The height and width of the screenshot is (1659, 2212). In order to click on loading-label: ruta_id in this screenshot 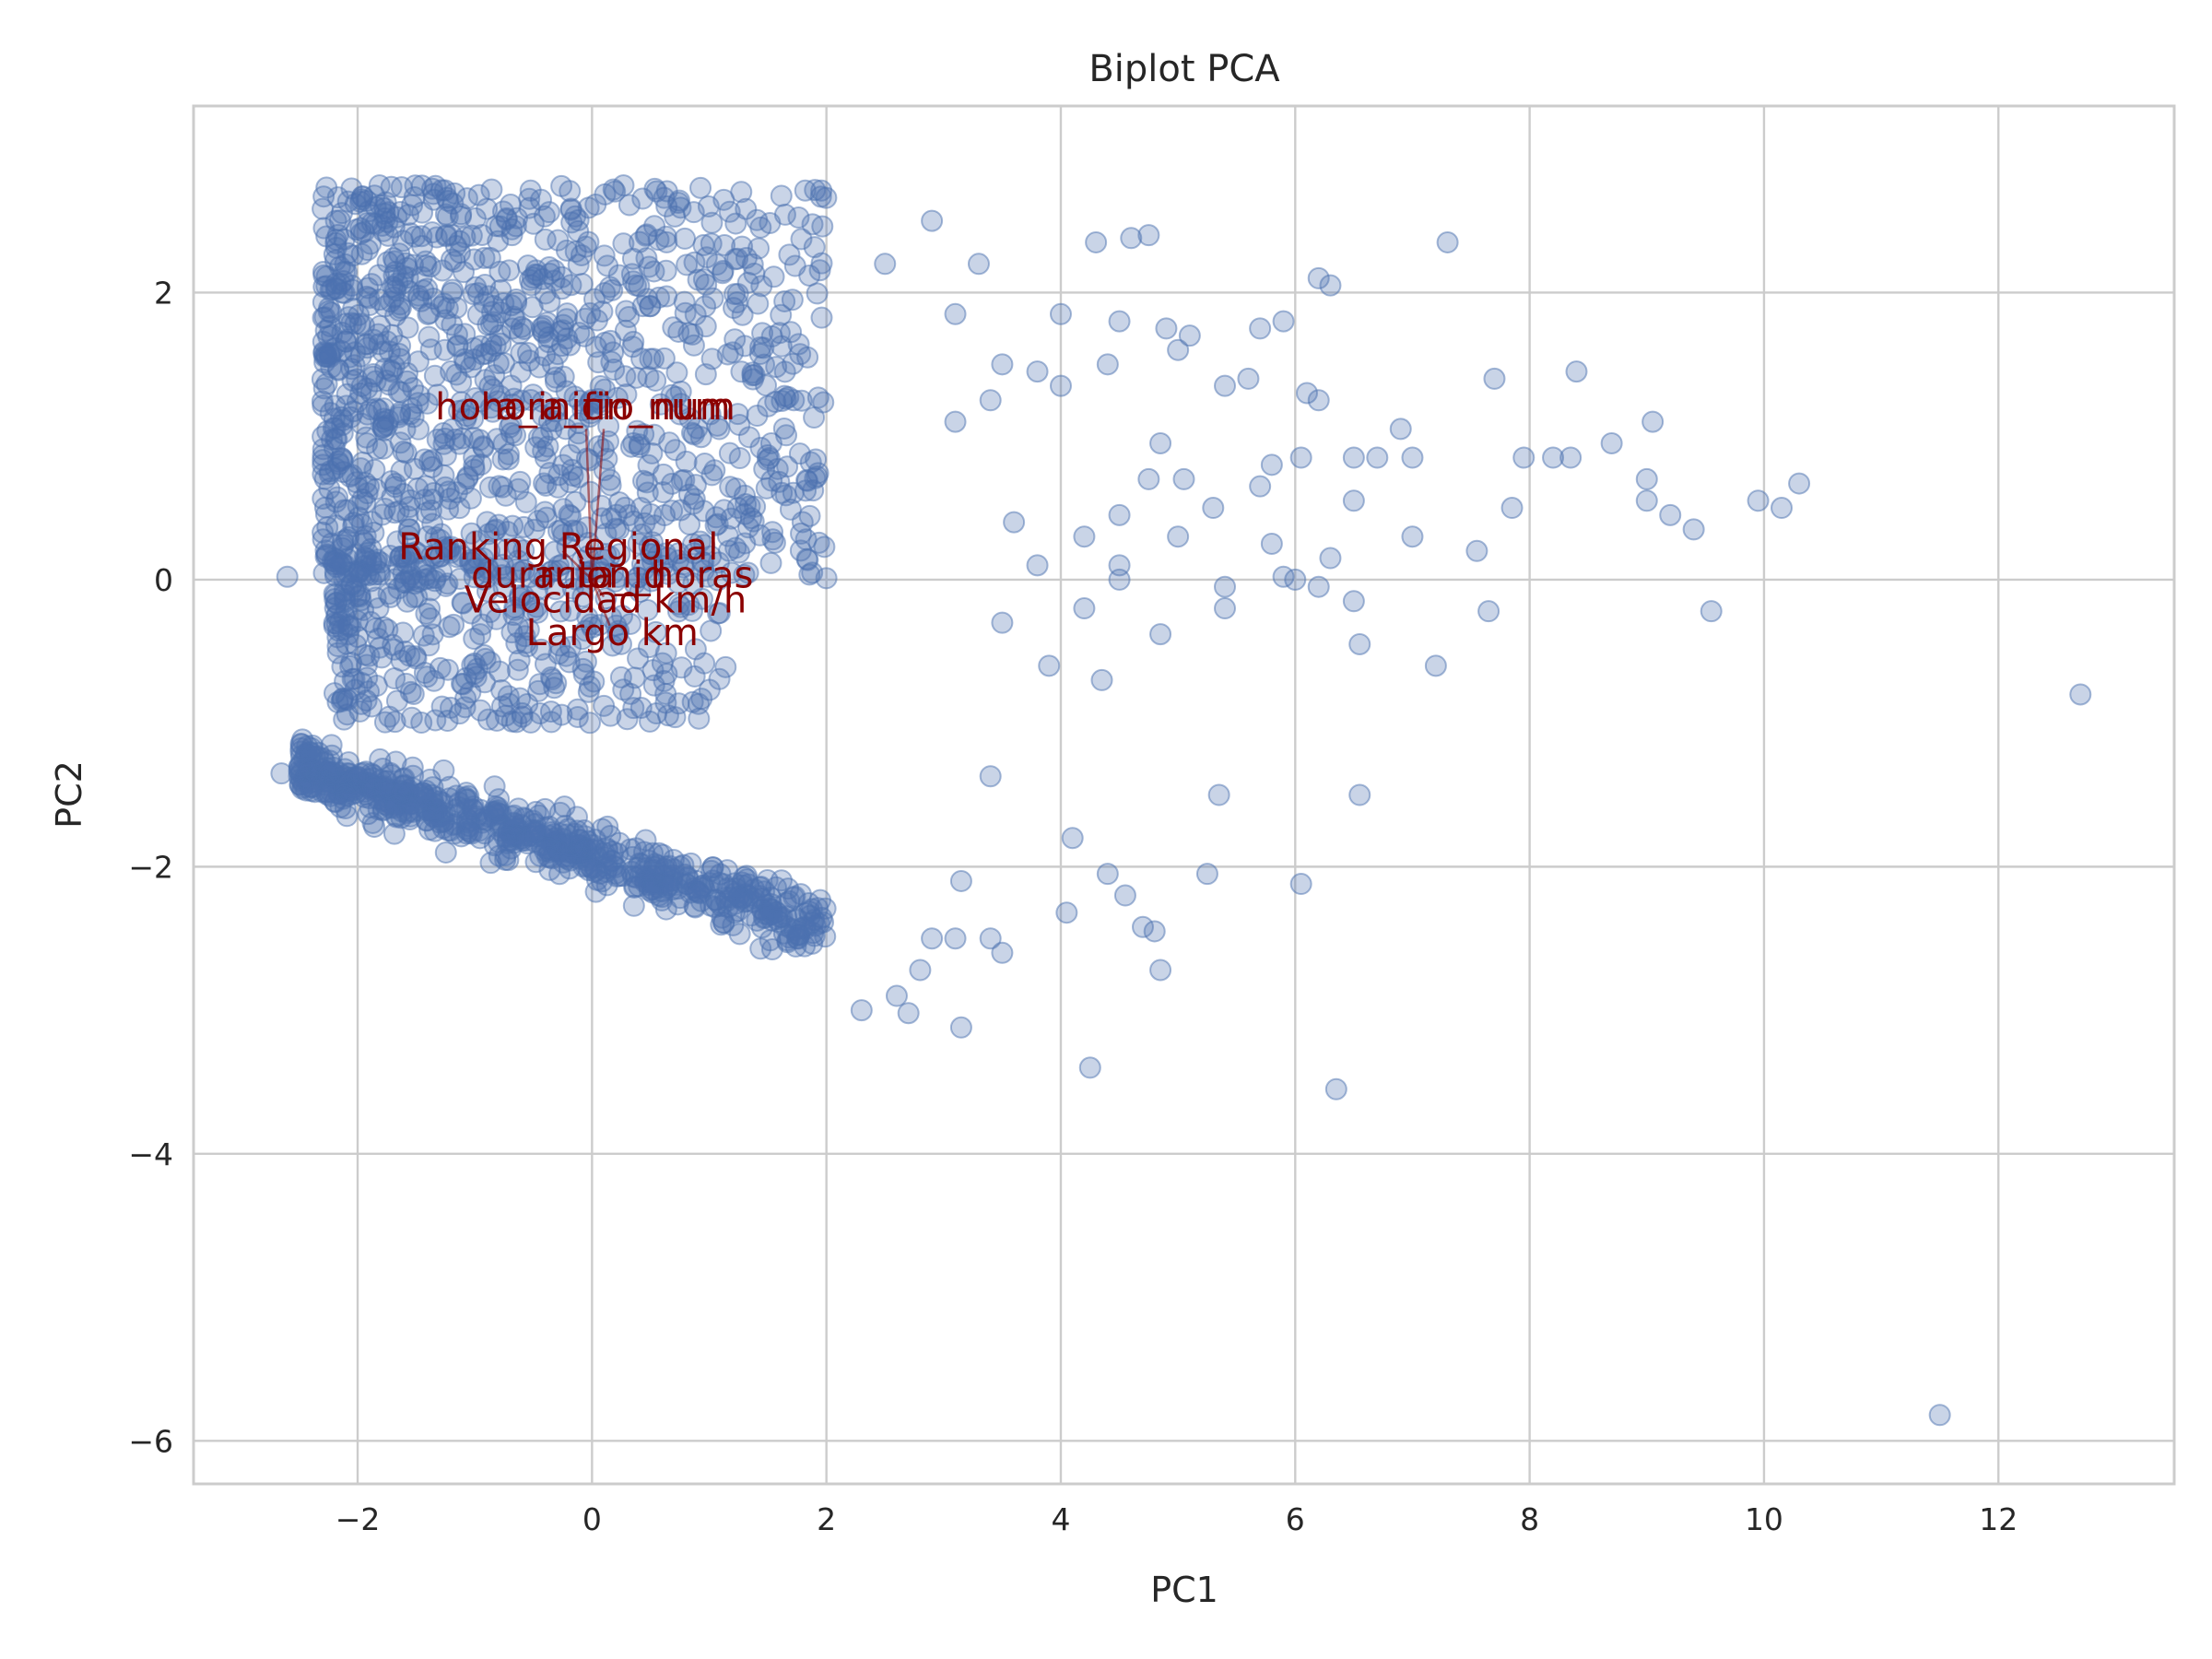, I will do `click(603, 576)`.